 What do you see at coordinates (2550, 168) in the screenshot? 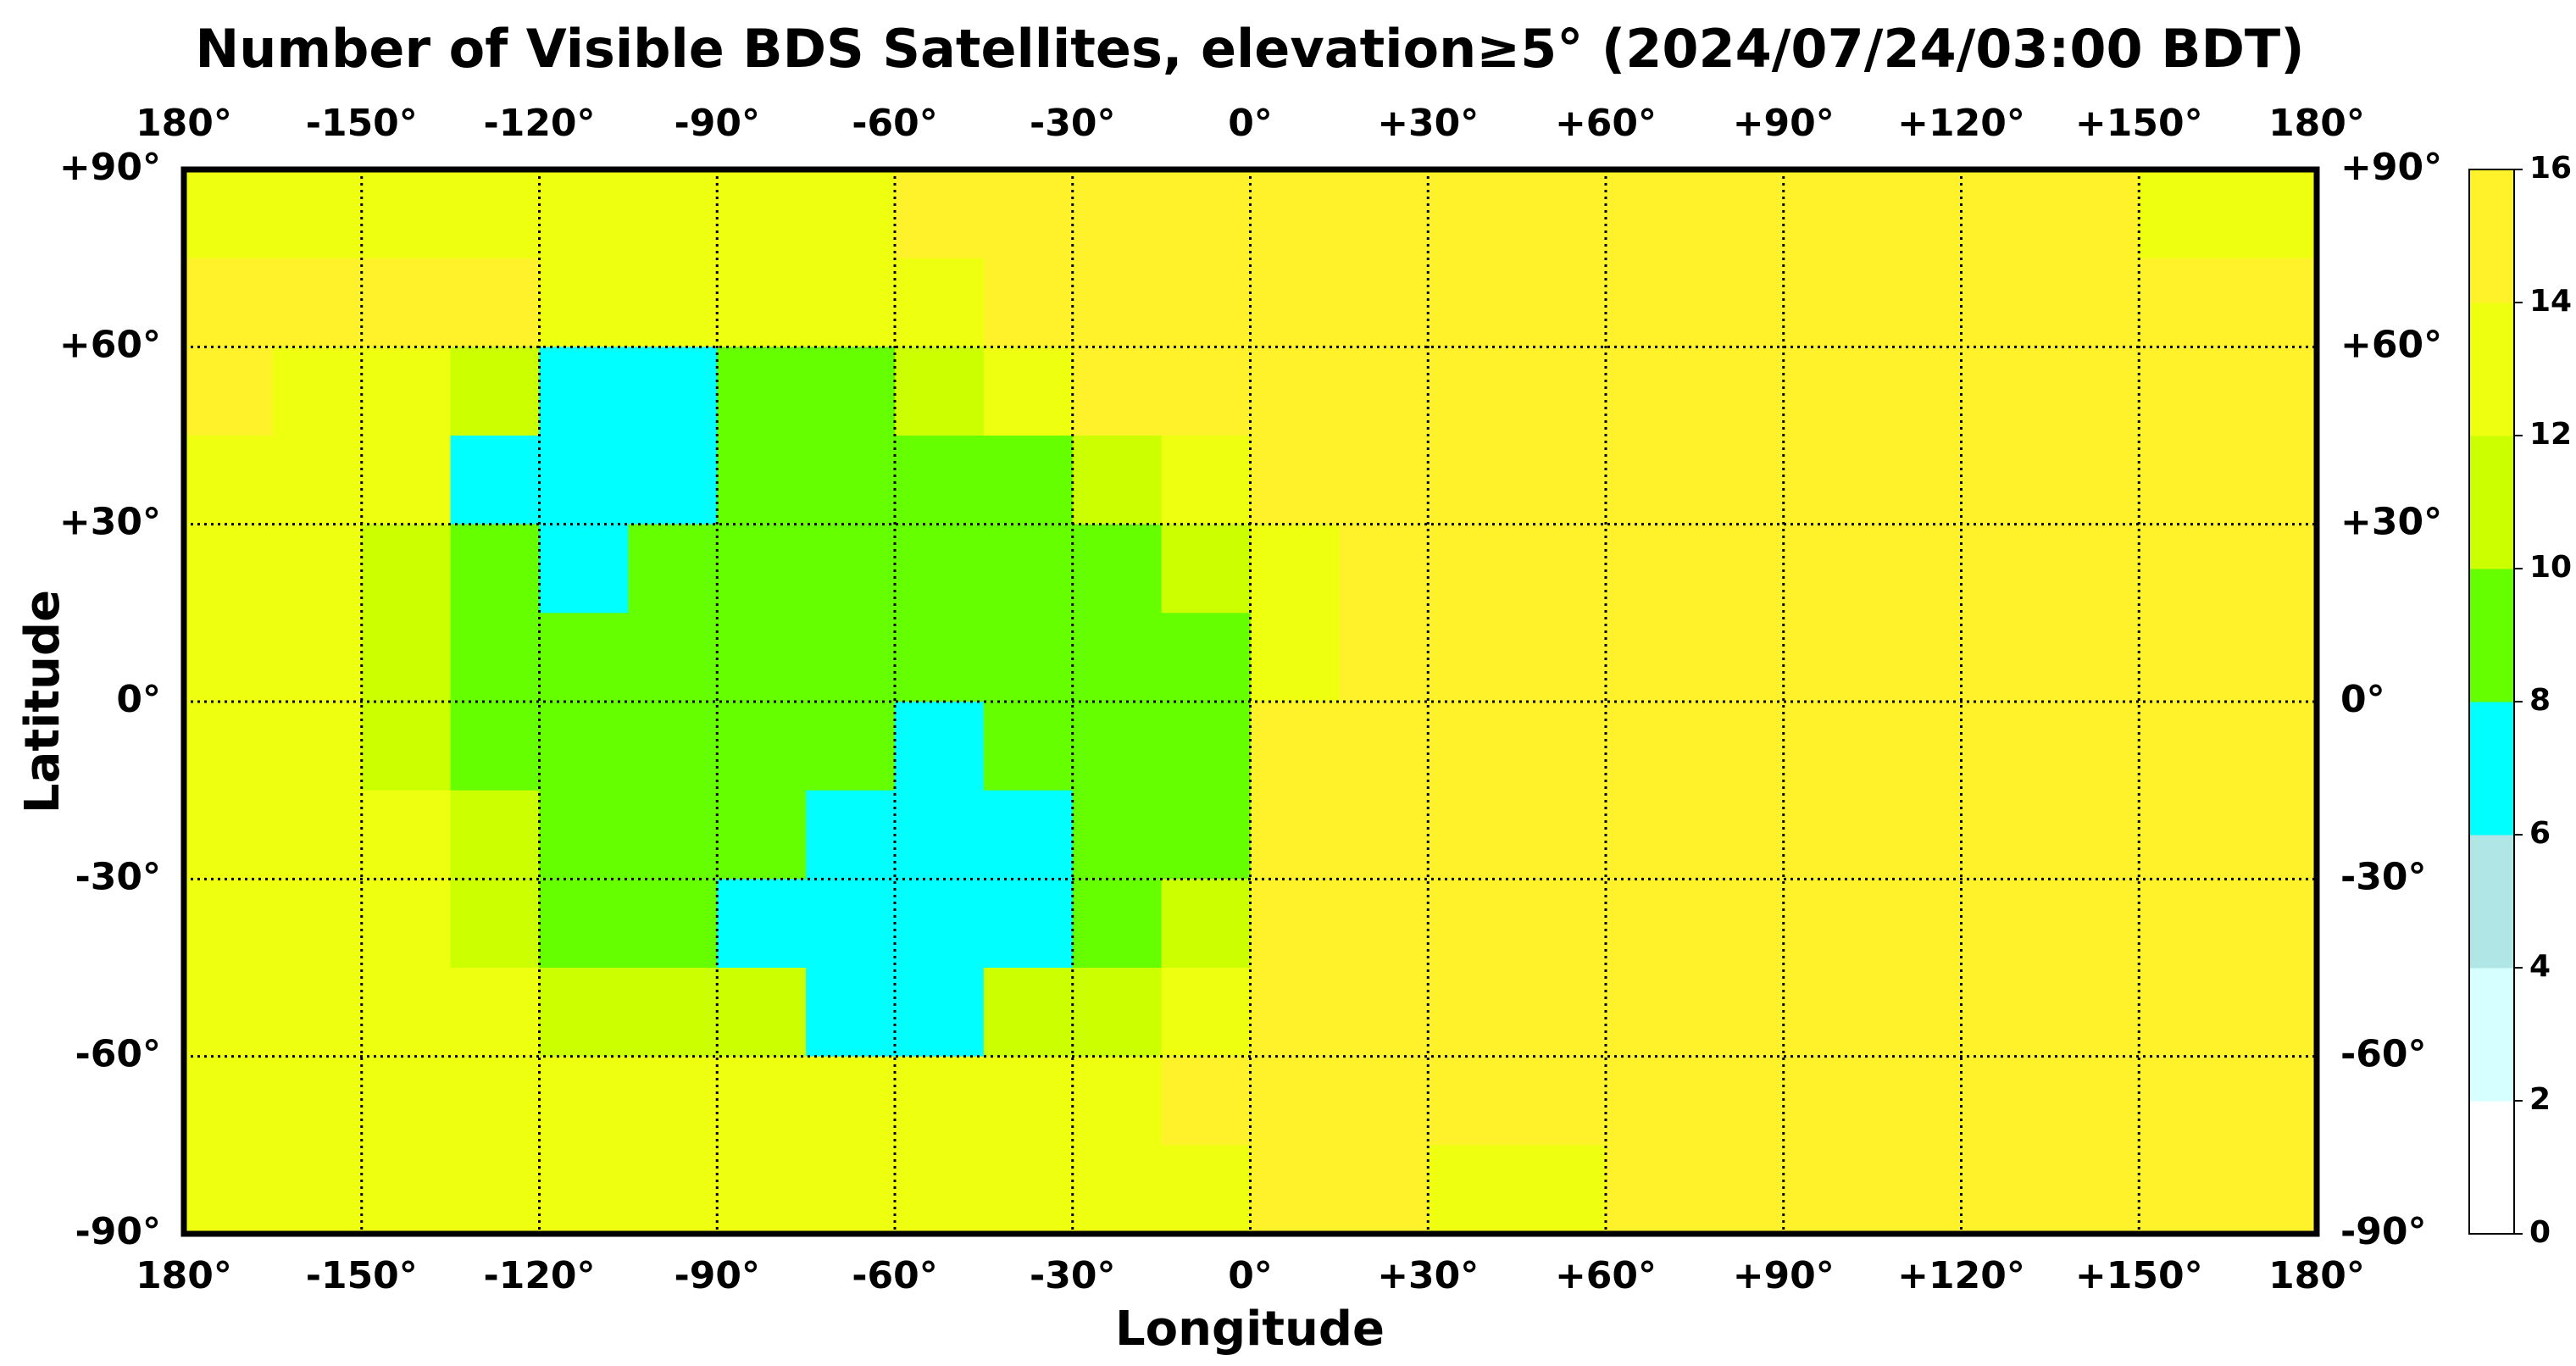
I see `colorbar-tick-label: 16` at bounding box center [2550, 168].